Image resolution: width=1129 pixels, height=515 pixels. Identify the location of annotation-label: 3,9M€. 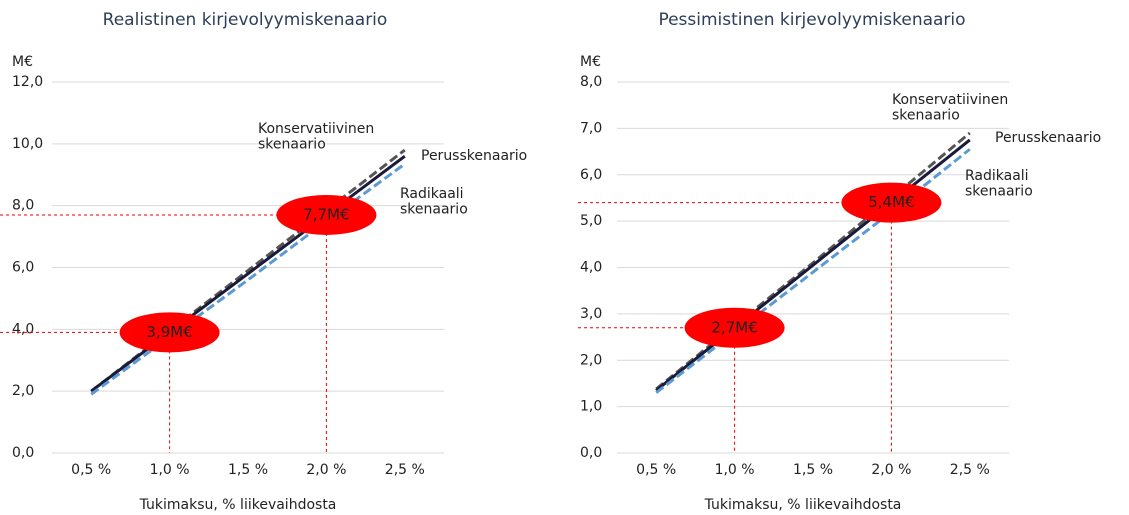
(169, 332).